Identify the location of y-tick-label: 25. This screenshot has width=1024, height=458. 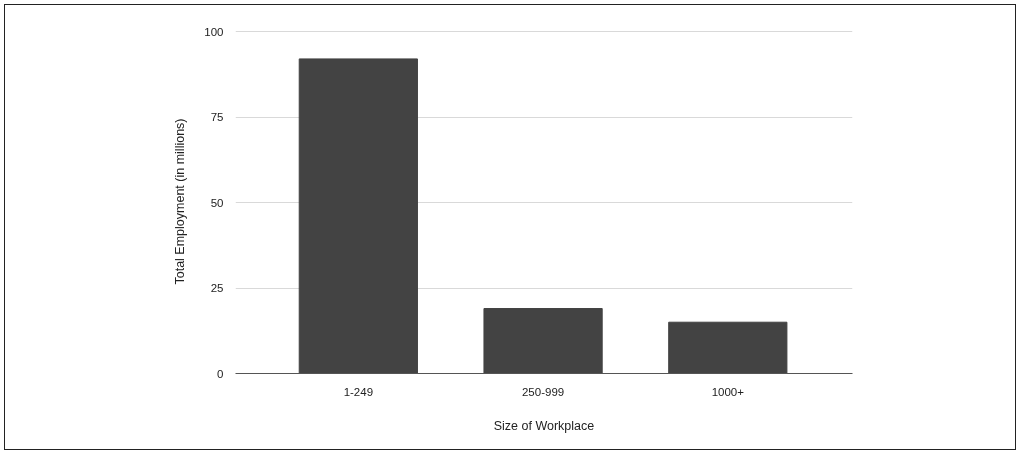
(217, 288).